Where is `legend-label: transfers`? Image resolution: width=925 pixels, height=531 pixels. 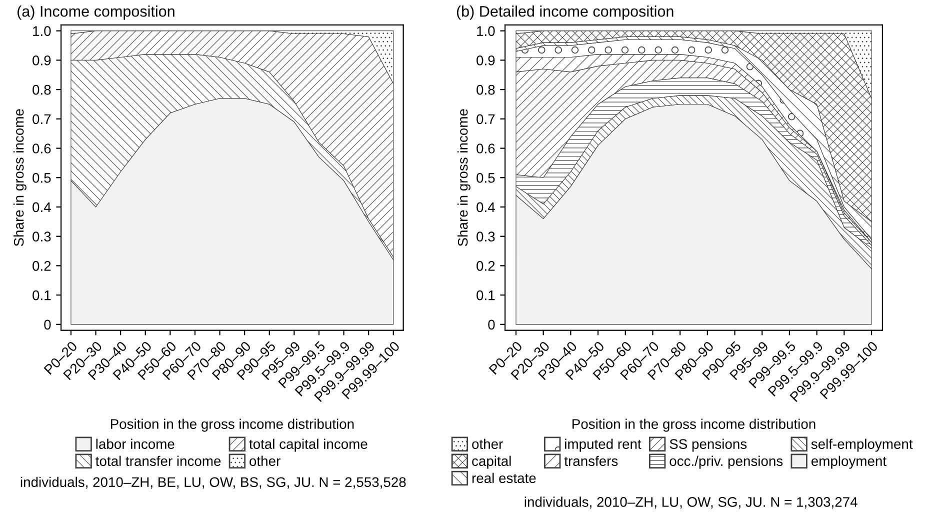
legend-label: transfers is located at coordinates (591, 461).